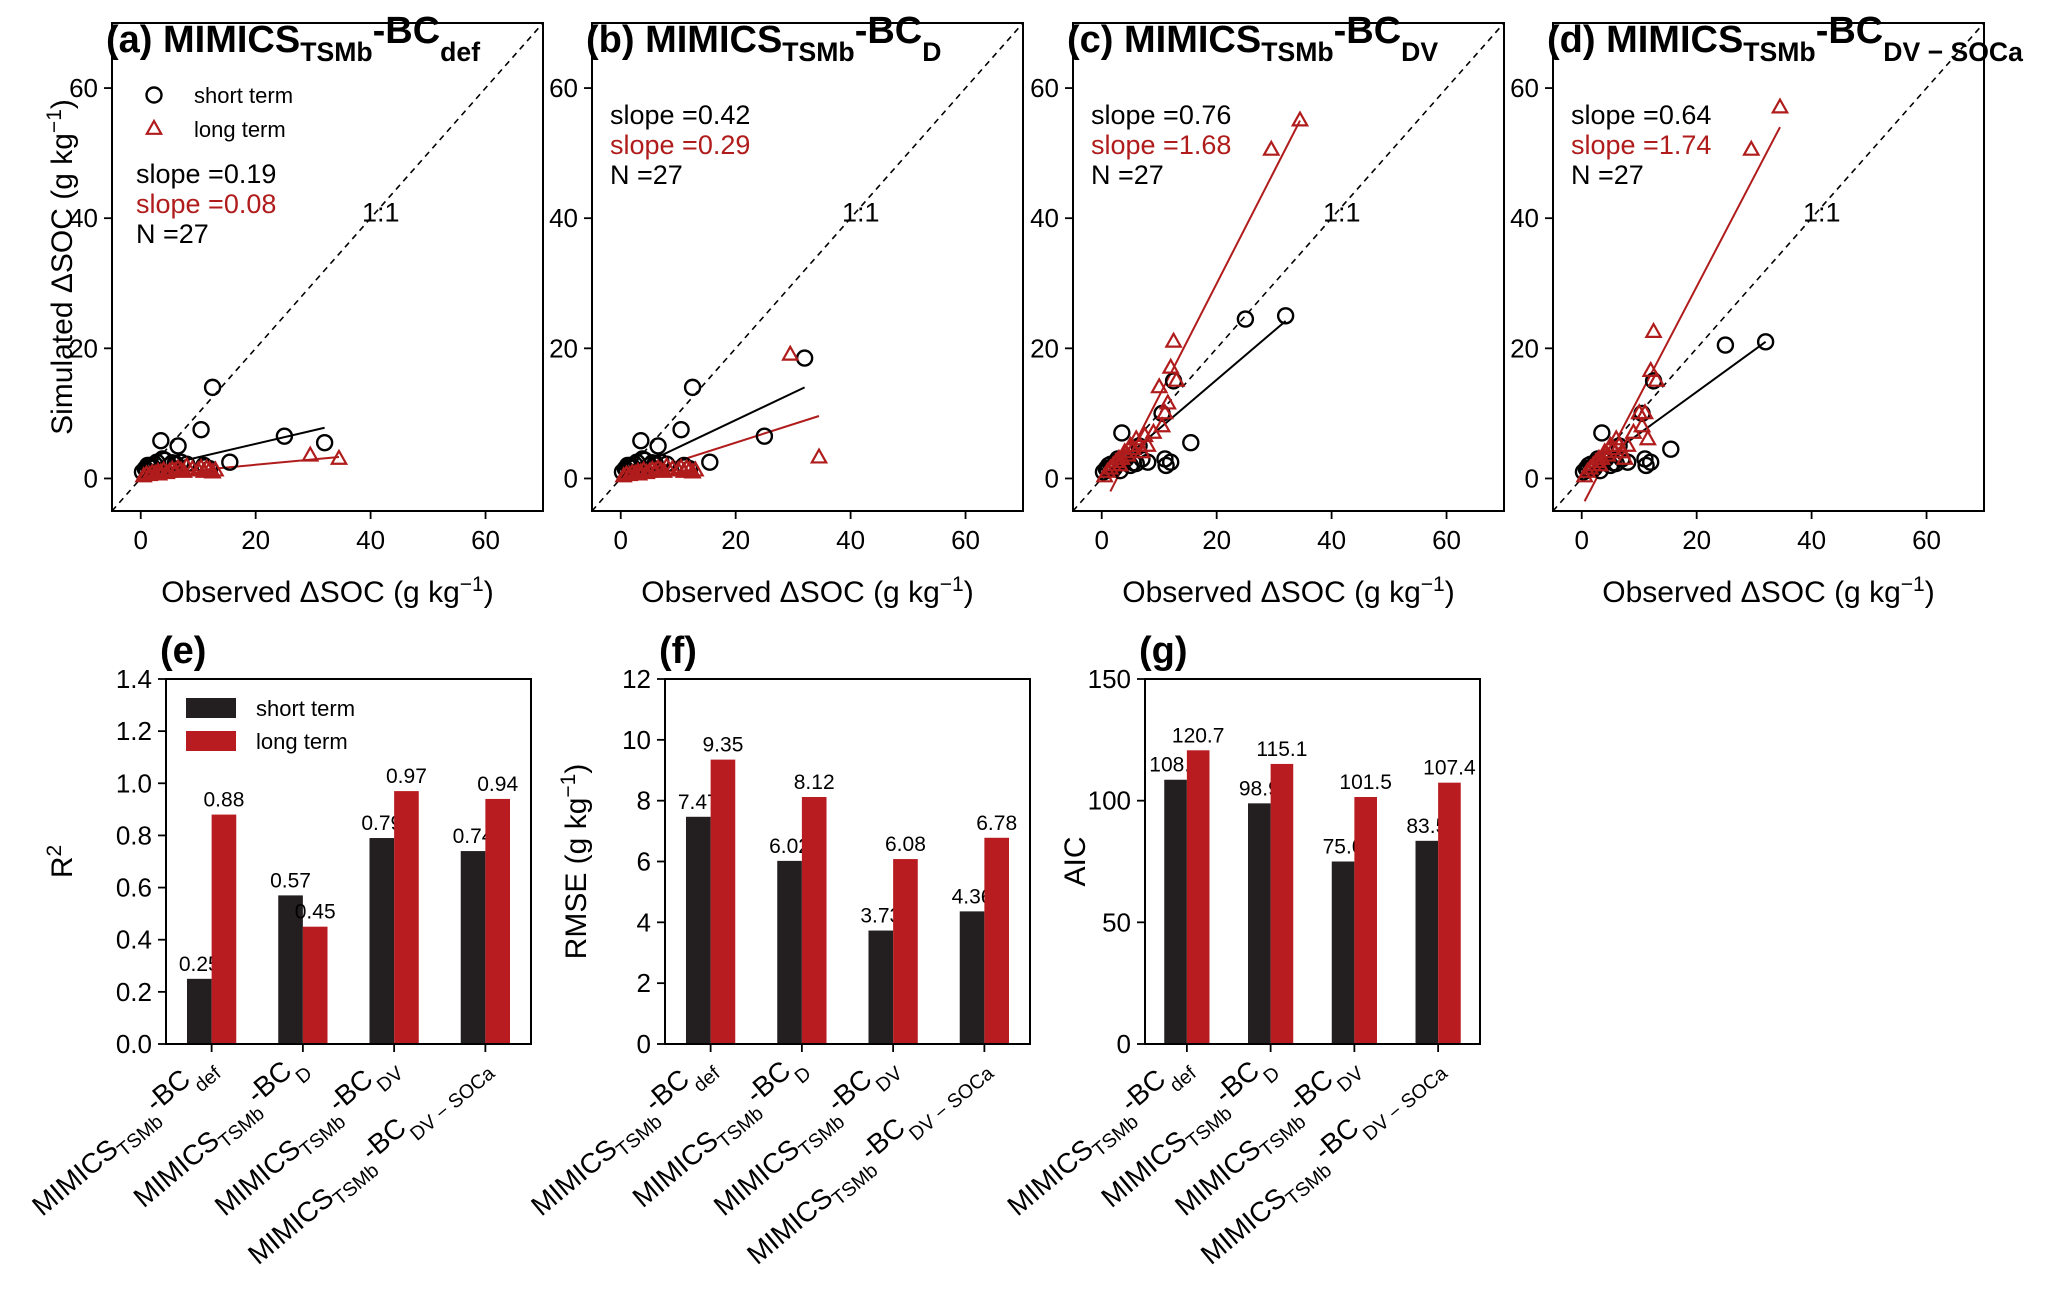  What do you see at coordinates (1350, 1079) in the screenshot?
I see `label-subscript: DV` at bounding box center [1350, 1079].